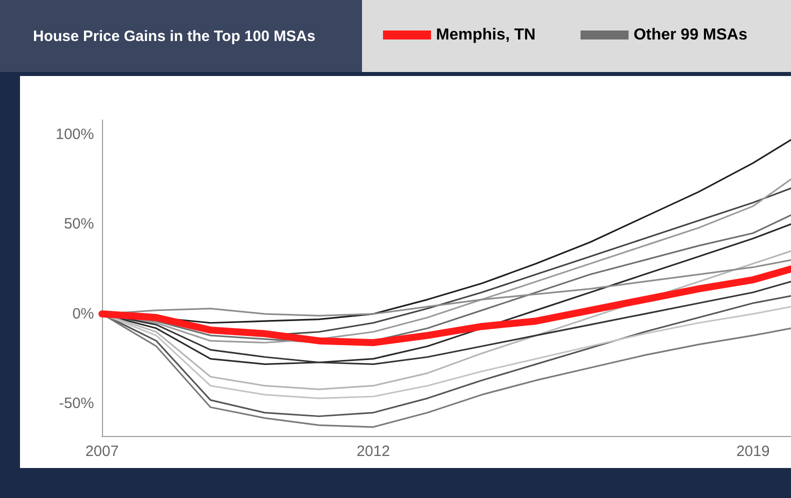 This screenshot has height=498, width=791. I want to click on y-tick-label: -50%, so click(76, 403).